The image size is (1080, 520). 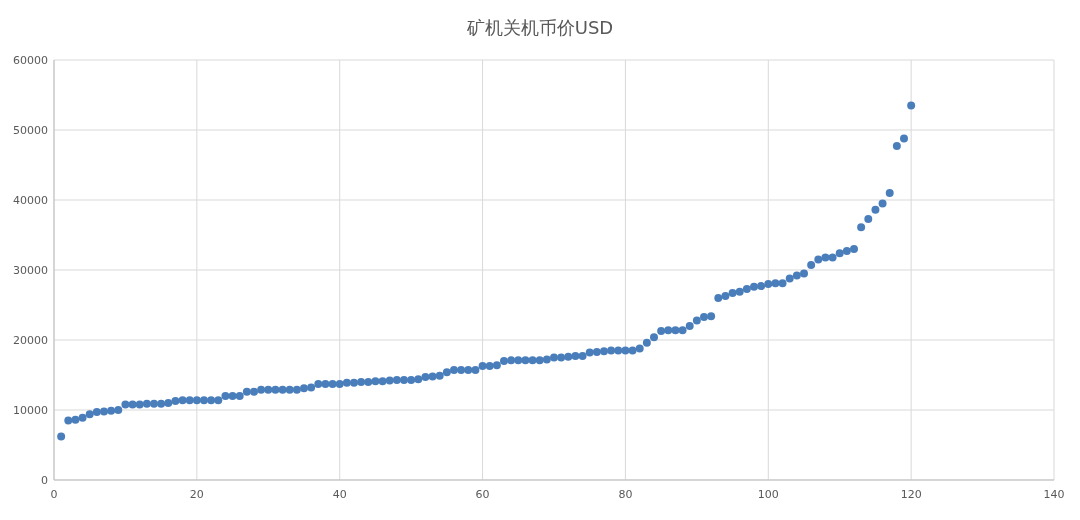 I want to click on x-tick-label: 120, so click(x=911, y=494).